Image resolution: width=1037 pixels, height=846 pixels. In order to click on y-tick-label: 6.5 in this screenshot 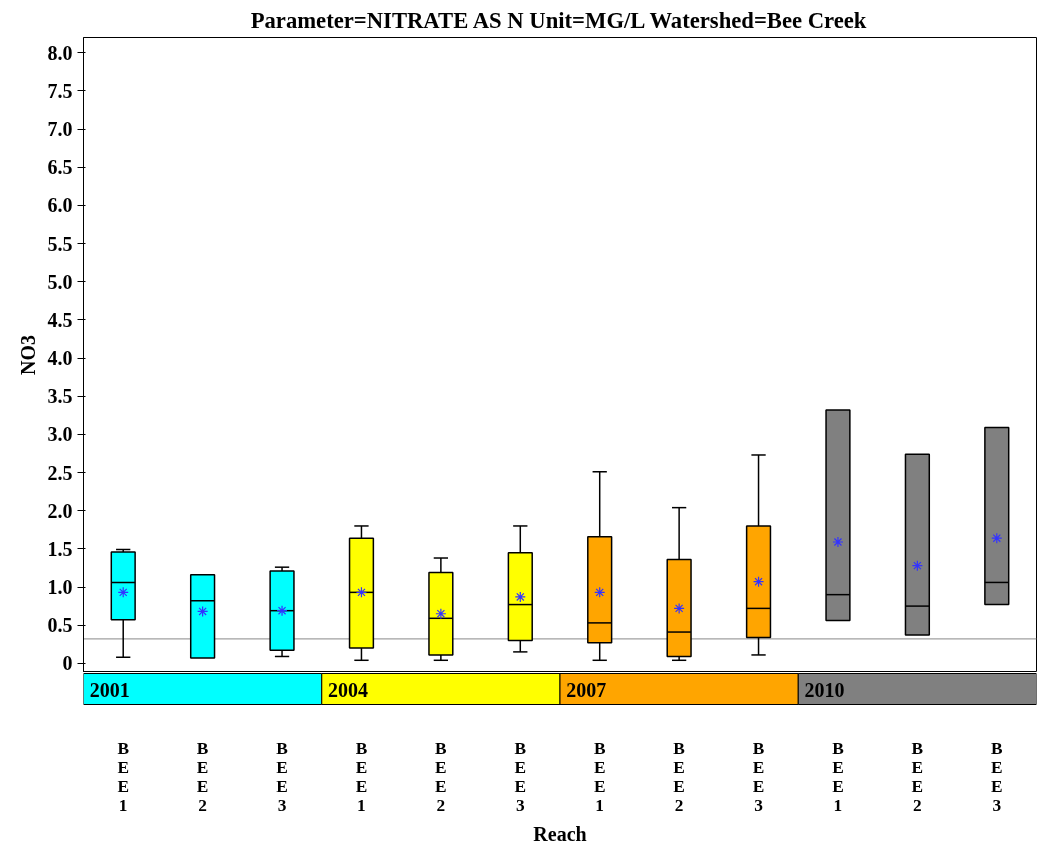, I will do `click(60, 167)`.